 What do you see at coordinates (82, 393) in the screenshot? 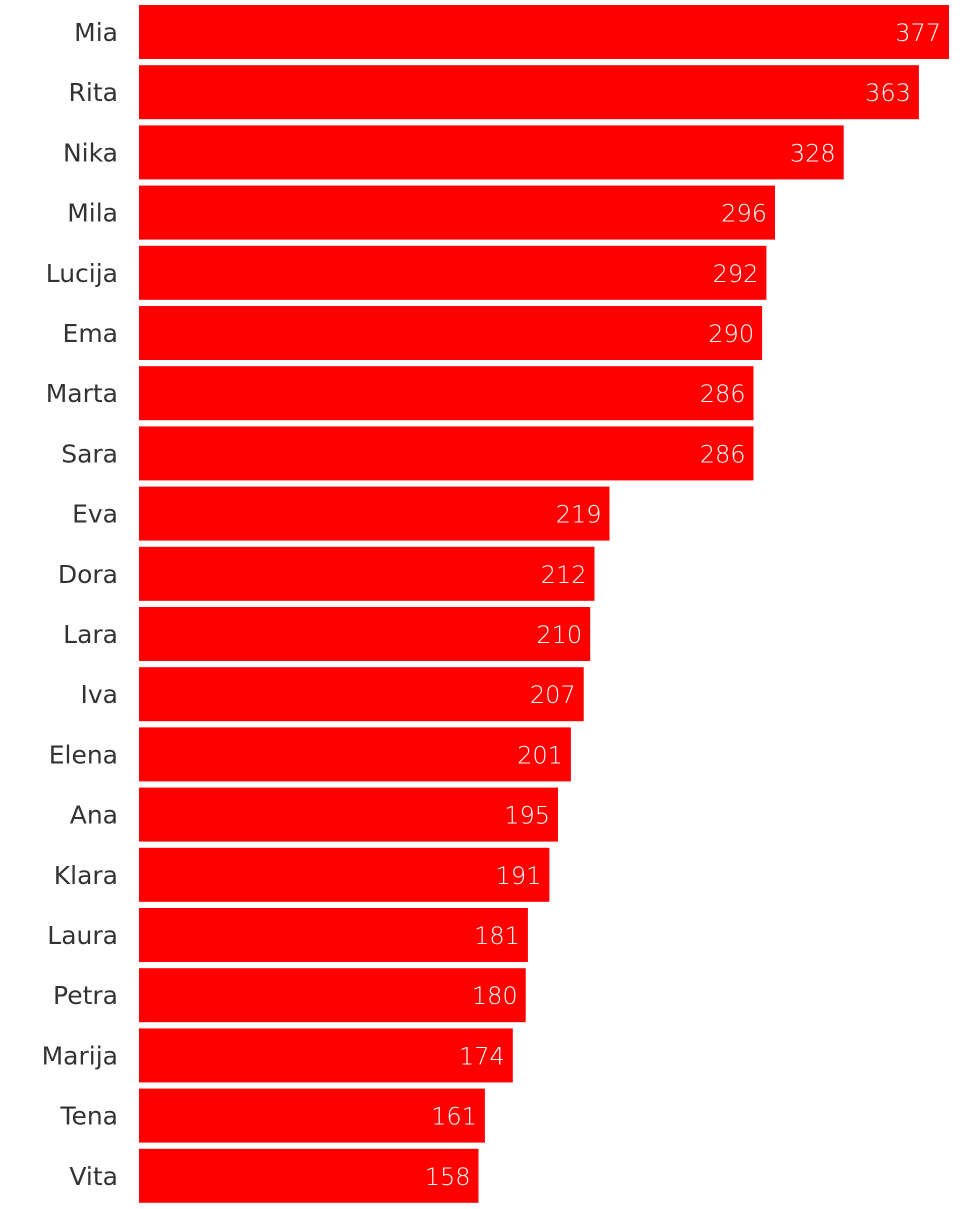
I see `category-label-marta: Marta` at bounding box center [82, 393].